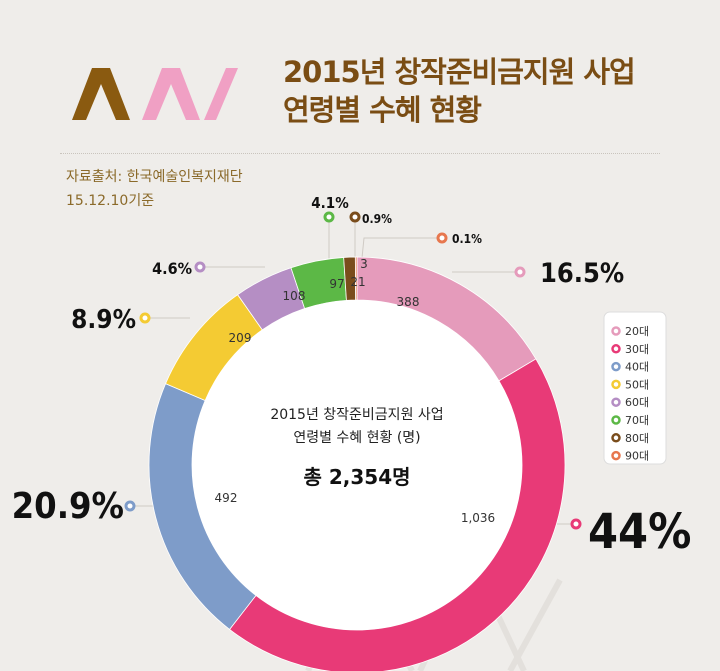 This screenshot has height=671, width=720. I want to click on page-title-line2: 연령별 수혜 현황, so click(382, 110).